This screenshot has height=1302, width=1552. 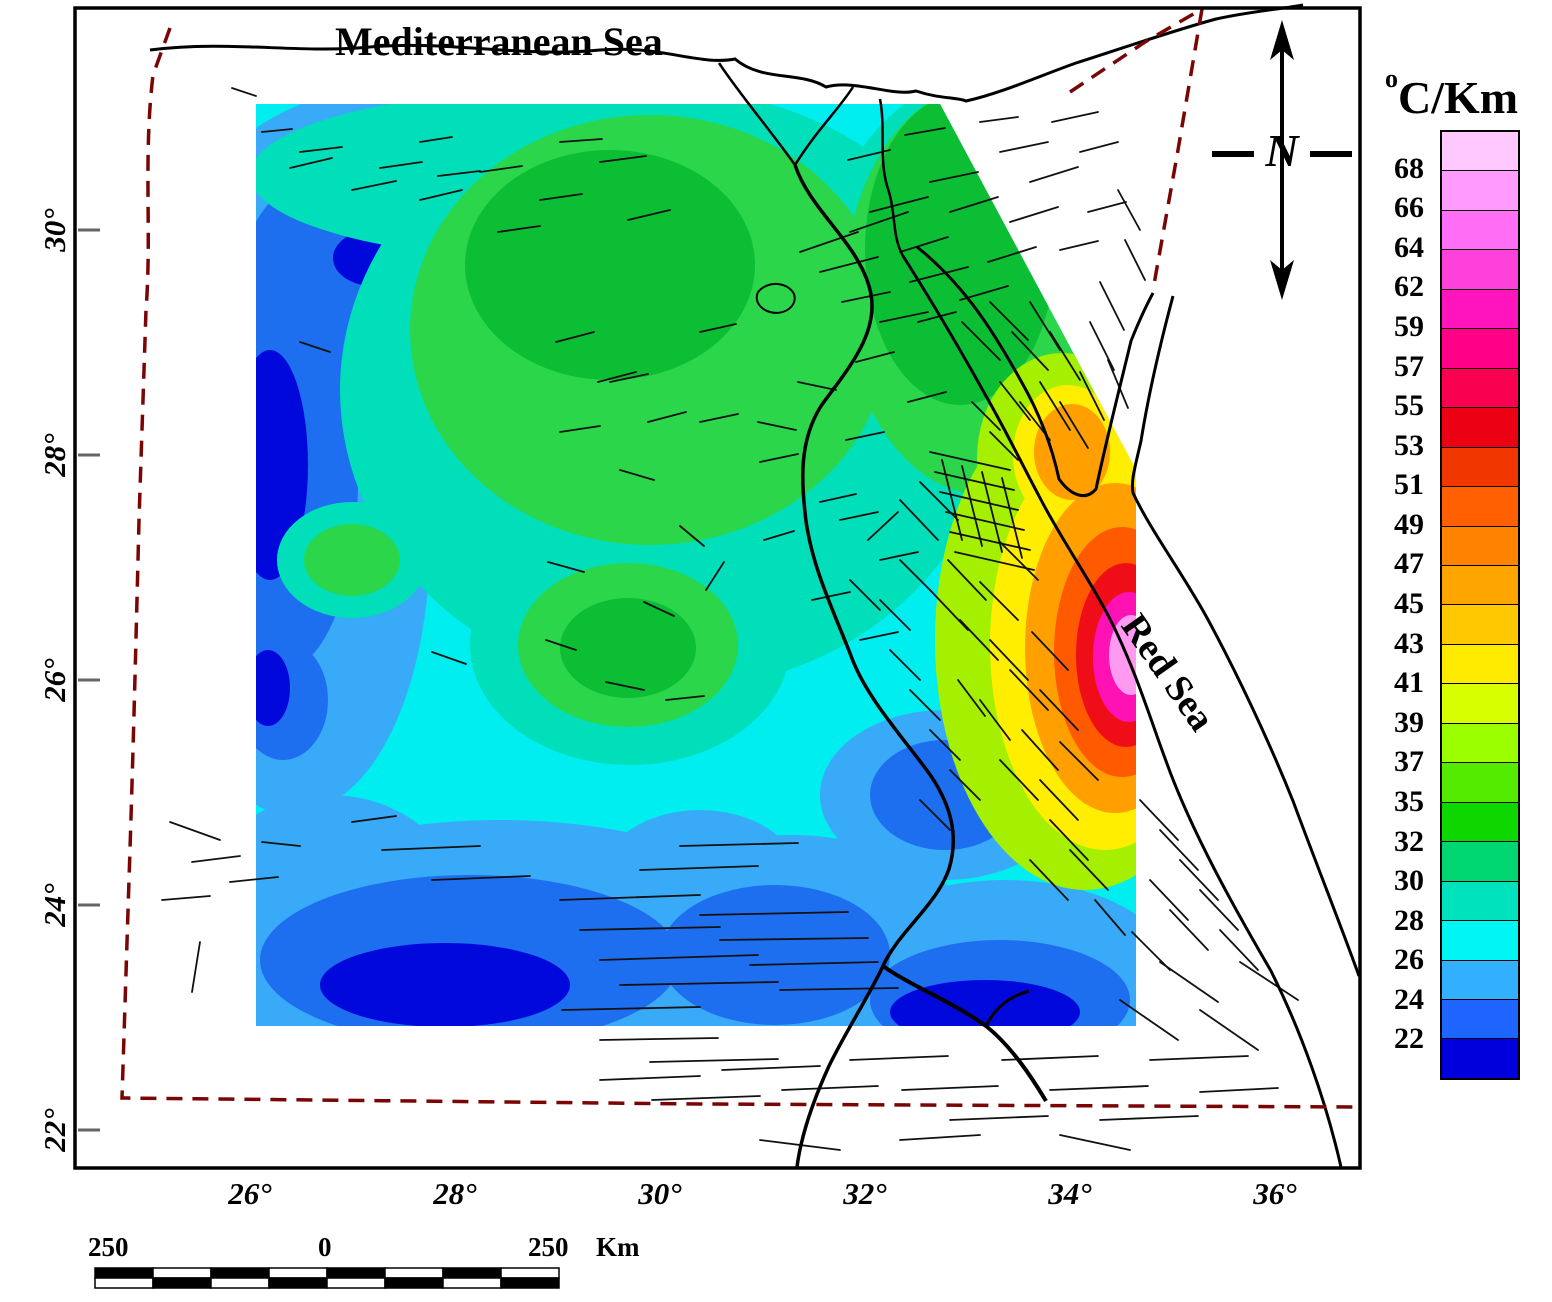 I want to click on north-arrow-icon, so click(x=1282, y=160).